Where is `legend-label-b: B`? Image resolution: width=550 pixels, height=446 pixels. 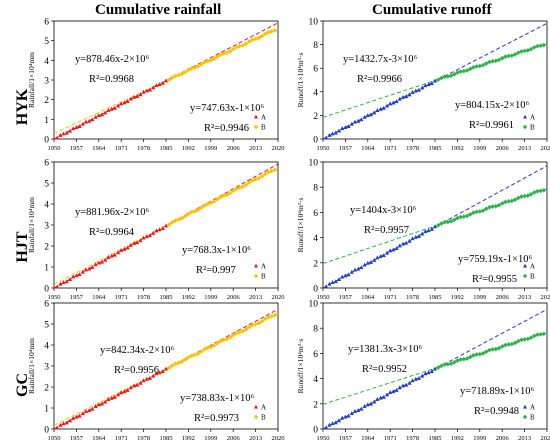
legend-label-b: B is located at coordinates (263, 418).